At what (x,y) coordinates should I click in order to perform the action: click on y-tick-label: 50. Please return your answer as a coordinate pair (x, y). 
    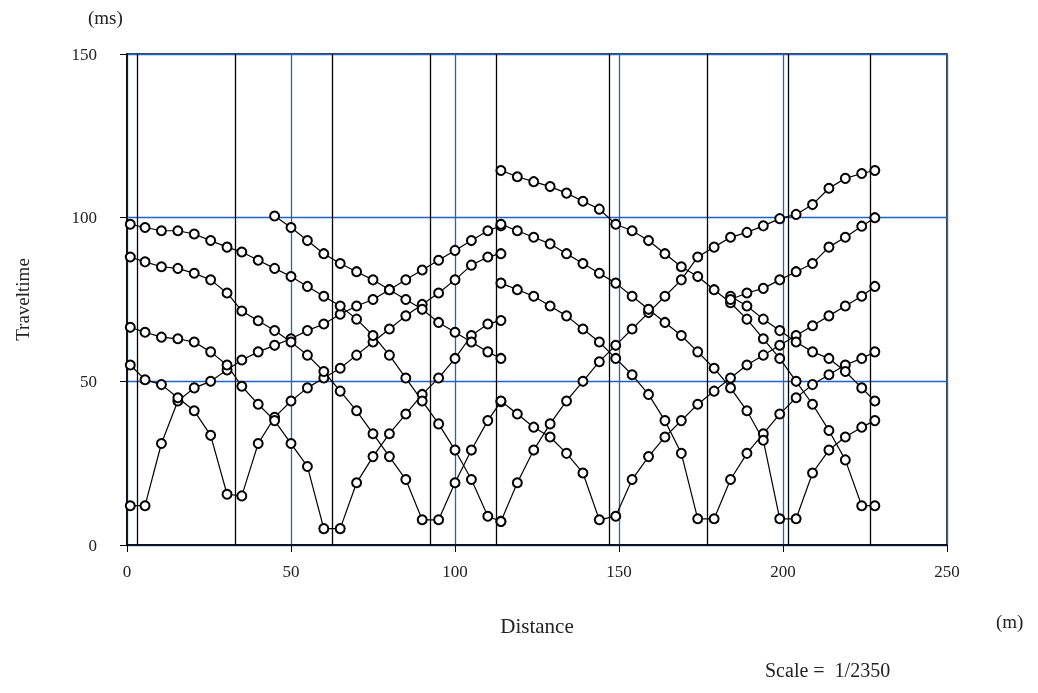
    Looking at the image, I should click on (88, 381).